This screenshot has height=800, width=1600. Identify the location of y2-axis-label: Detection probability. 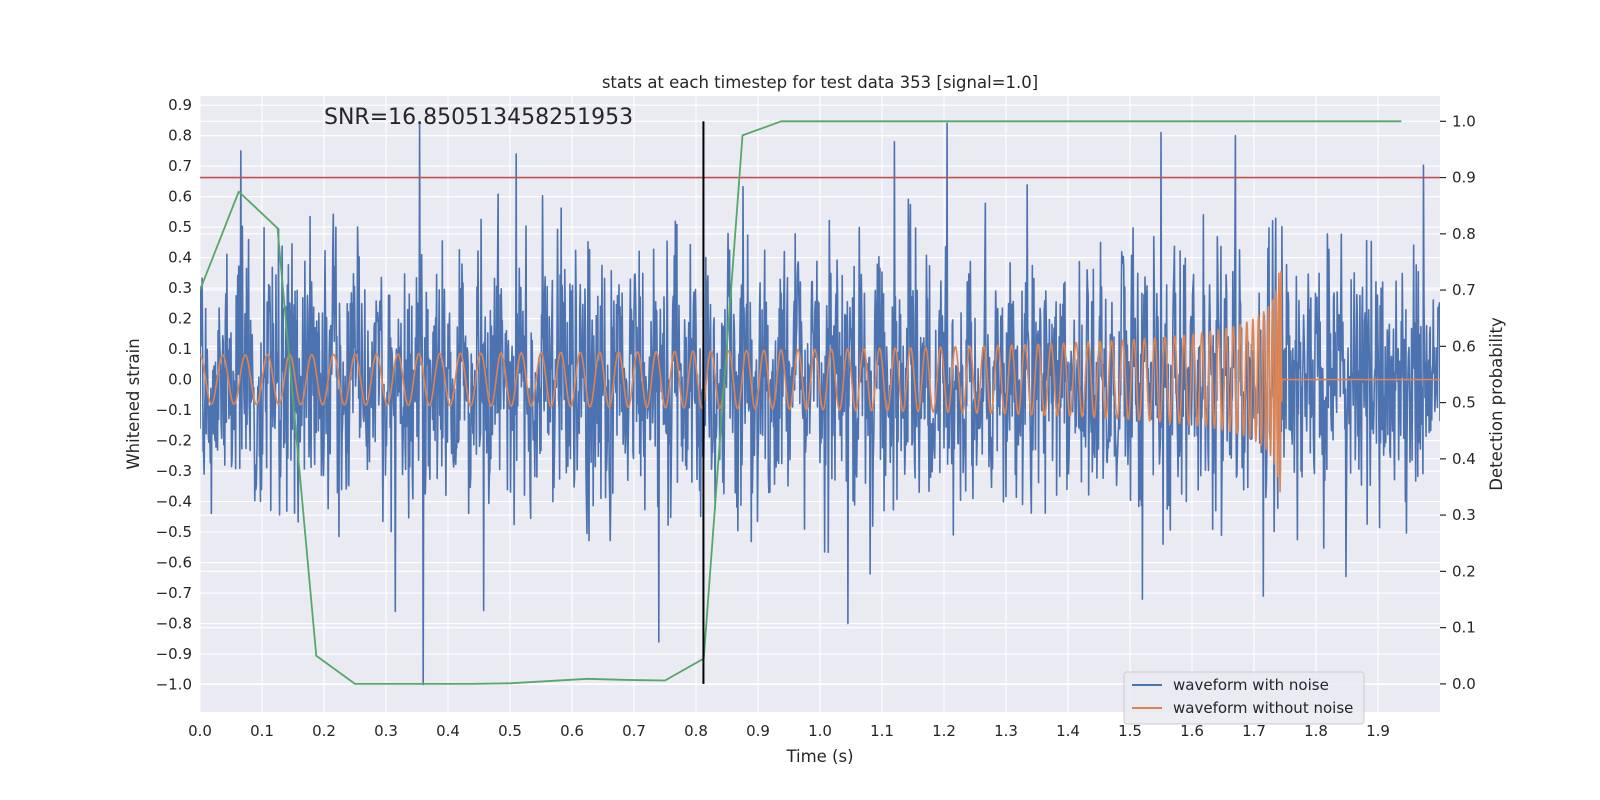
(1496, 404).